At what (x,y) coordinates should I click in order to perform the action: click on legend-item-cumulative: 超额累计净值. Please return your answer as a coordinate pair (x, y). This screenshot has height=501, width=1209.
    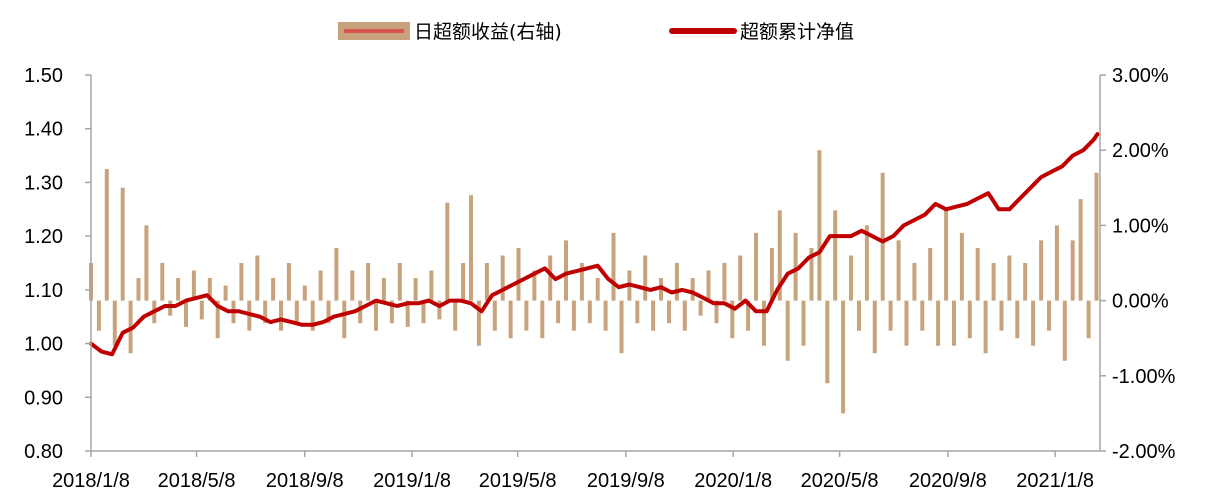
    Looking at the image, I should click on (761, 32).